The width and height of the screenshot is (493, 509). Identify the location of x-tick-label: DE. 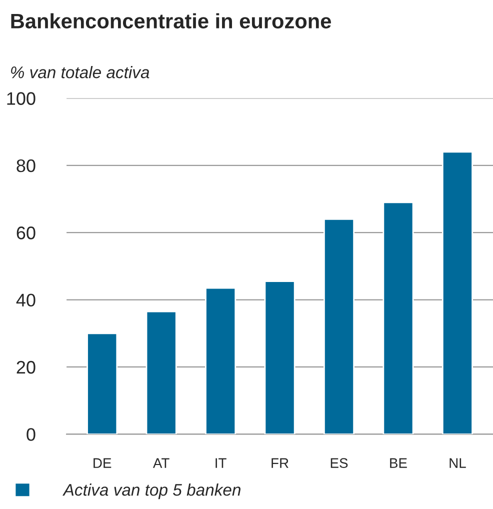
(103, 463).